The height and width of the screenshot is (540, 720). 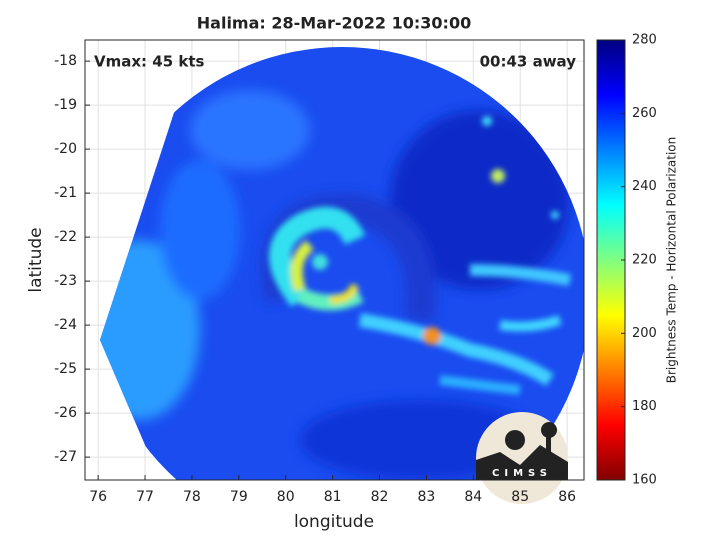 What do you see at coordinates (644, 406) in the screenshot?
I see `colorbar-tick-label: 180` at bounding box center [644, 406].